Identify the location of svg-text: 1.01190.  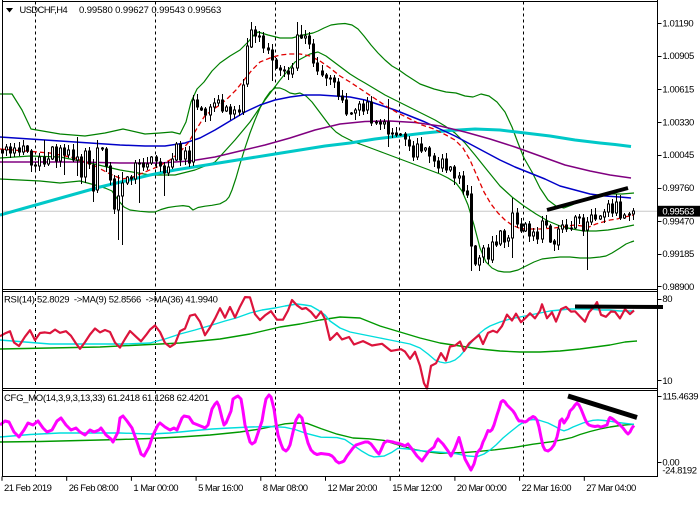
(677, 23).